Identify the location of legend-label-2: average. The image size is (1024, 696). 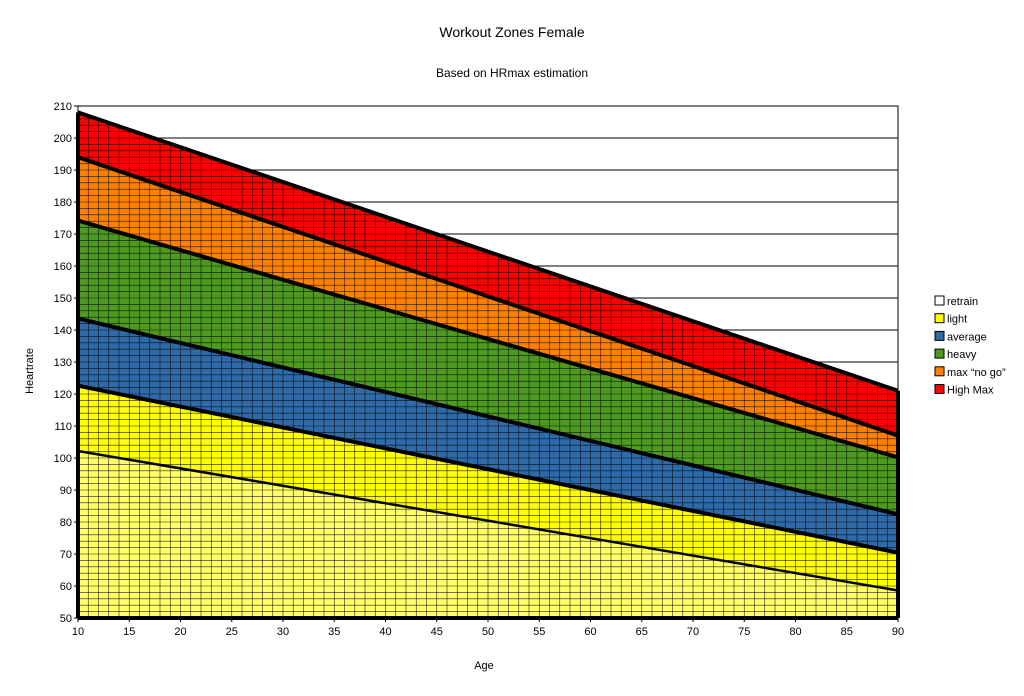
(967, 337).